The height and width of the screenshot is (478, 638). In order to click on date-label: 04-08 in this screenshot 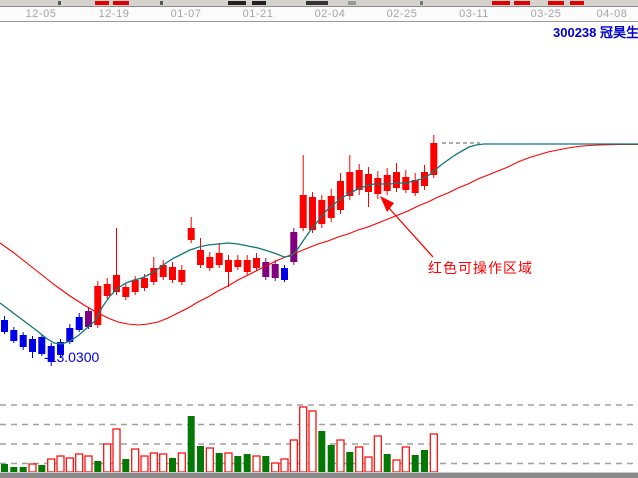, I will do `click(612, 14)`.